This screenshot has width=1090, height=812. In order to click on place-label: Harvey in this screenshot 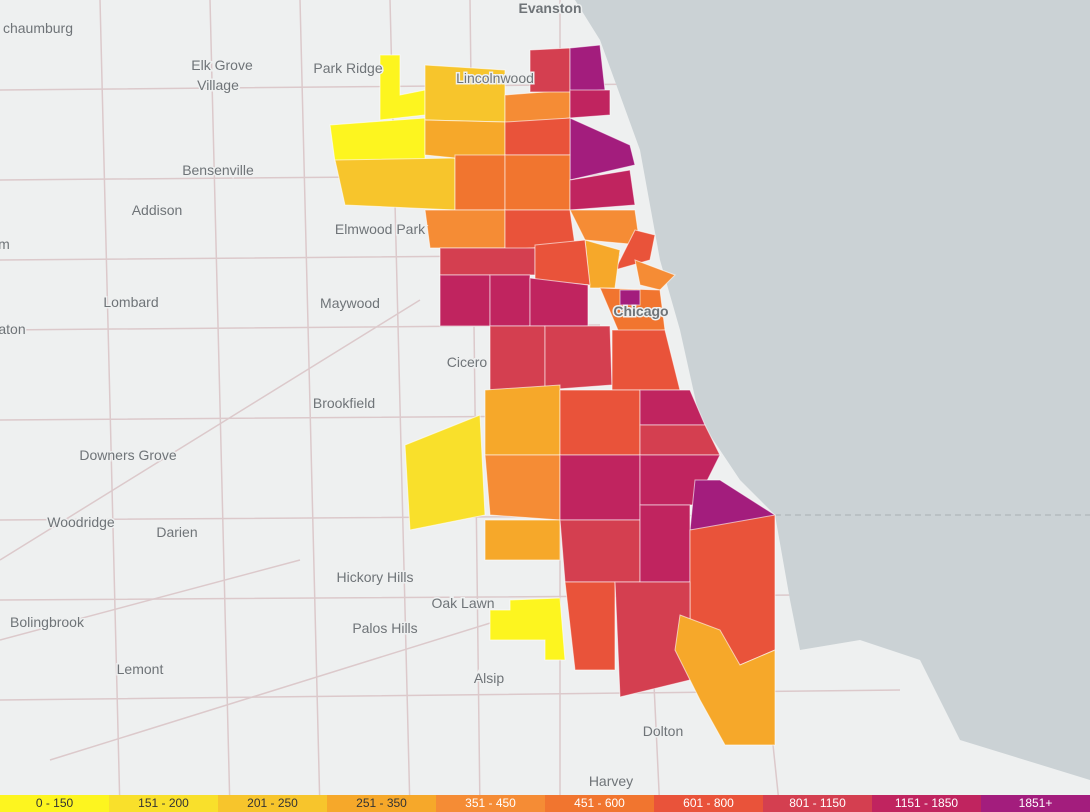, I will do `click(611, 781)`.